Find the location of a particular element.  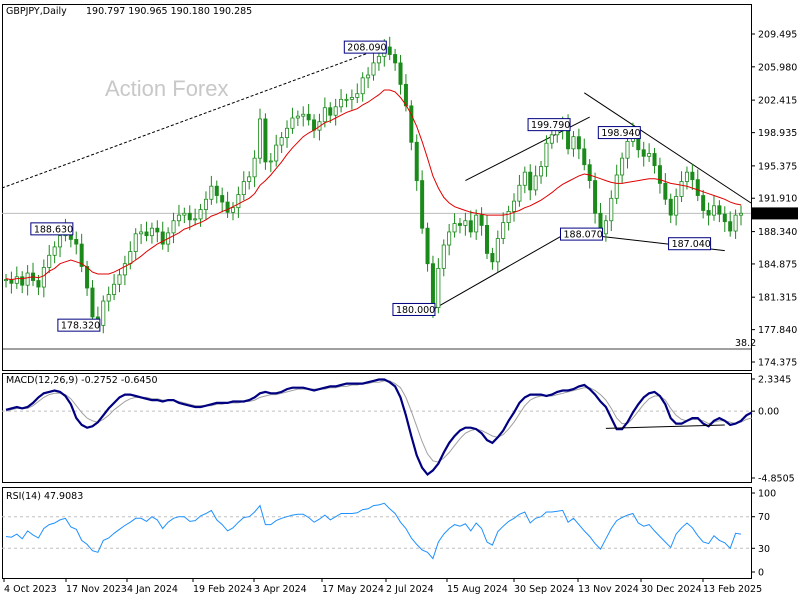

channel-lower-line is located at coordinates (503, 269).